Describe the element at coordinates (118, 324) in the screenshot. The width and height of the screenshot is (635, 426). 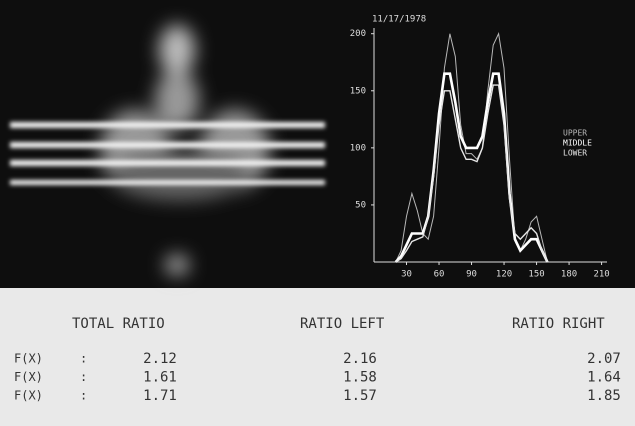
I see `column-header: TOTAL RATIO` at that location.